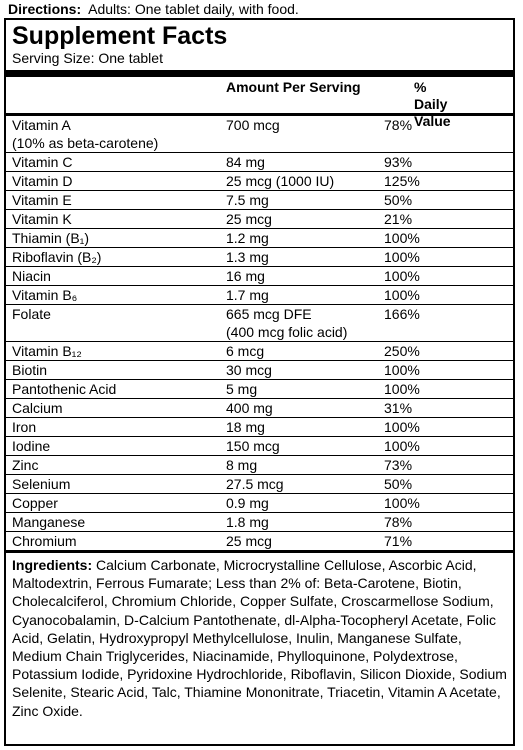 The width and height of the screenshot is (523, 750). Describe the element at coordinates (41, 484) in the screenshot. I see `nutrient-name: Selenium` at that location.